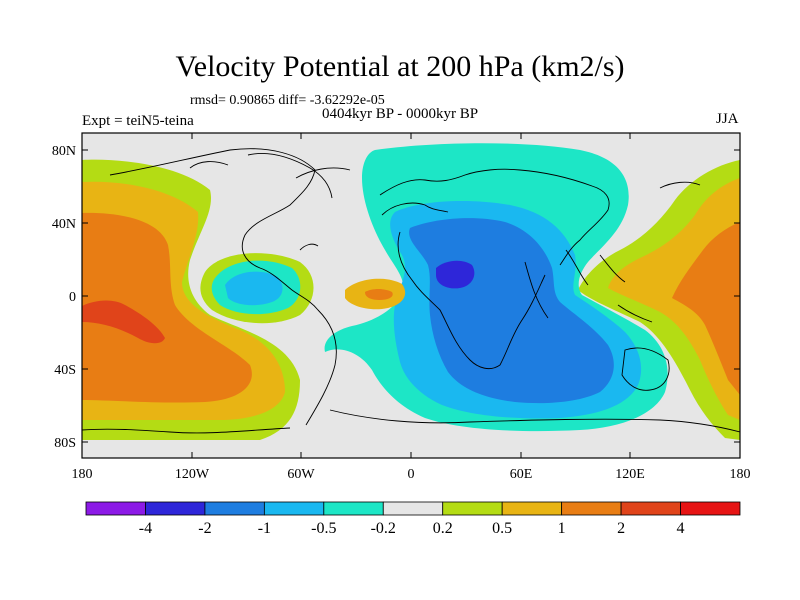 This screenshot has width=800, height=600. Describe the element at coordinates (413, 519) in the screenshot. I see `colorbar: -4 -2 -1 -0.5 -0.2 0.2 0.5 1 2 4` at that location.